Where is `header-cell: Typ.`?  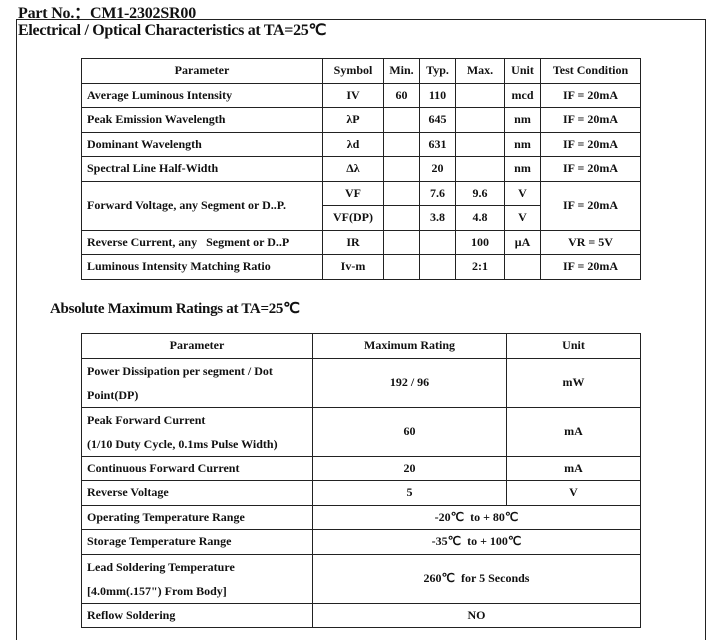 header-cell: Typ. is located at coordinates (437, 71).